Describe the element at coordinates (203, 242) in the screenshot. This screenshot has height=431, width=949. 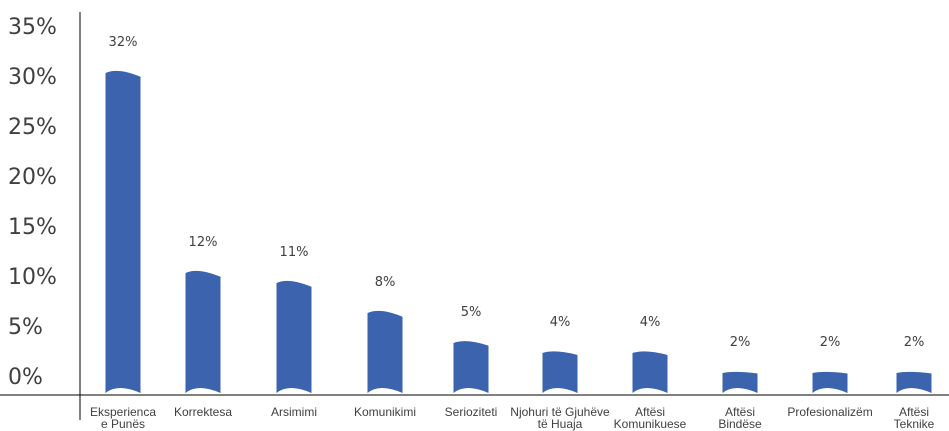
I see `bar-value-label: 12%` at that location.